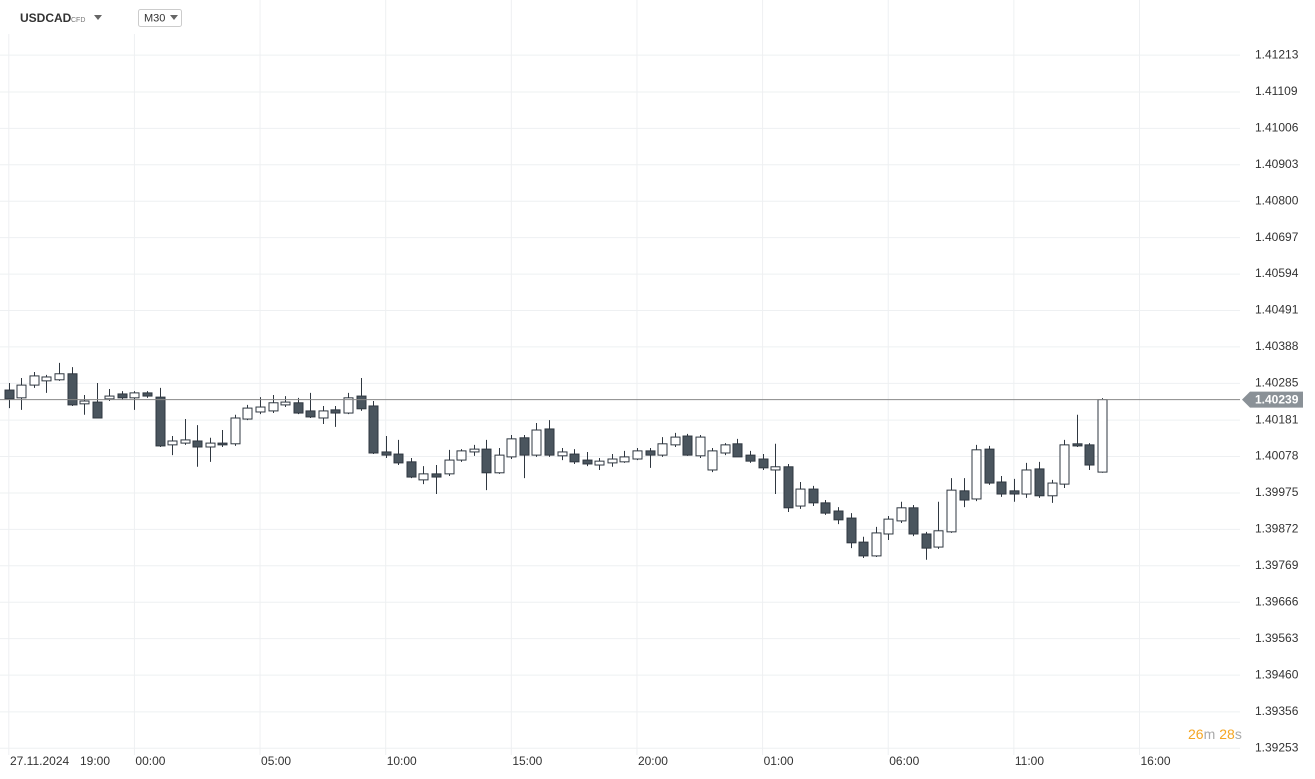 Image resolution: width=1315 pixels, height=779 pixels. Describe the element at coordinates (1277, 565) in the screenshot. I see `y-tick-label: 1.39769` at that location.